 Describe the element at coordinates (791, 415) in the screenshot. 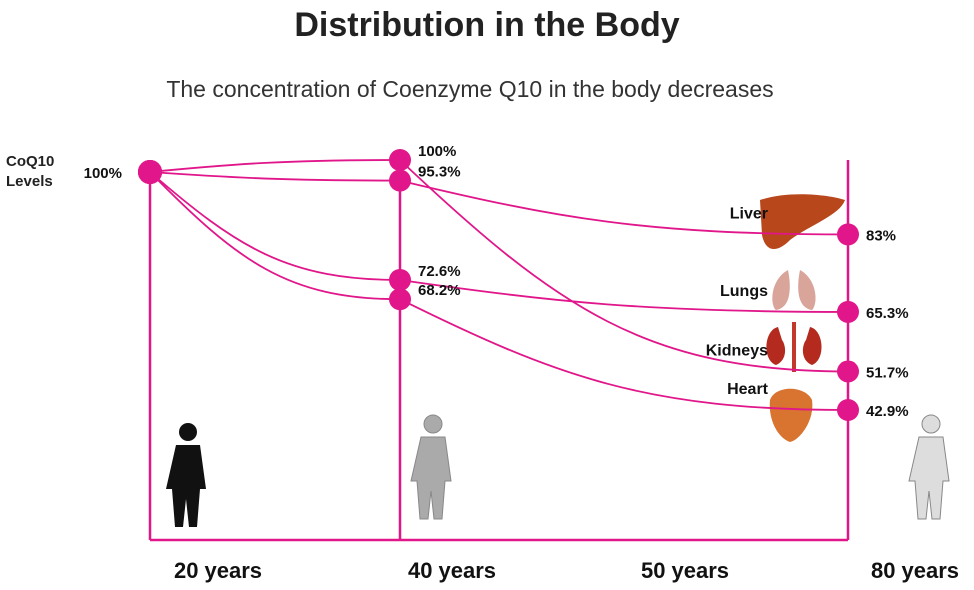

I see `heart-icon` at that location.